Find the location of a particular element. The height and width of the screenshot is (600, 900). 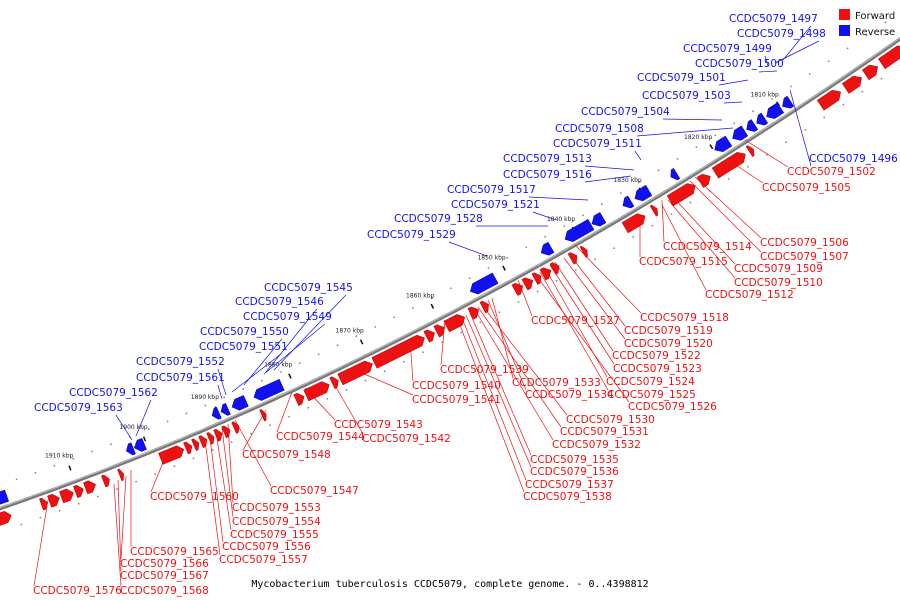

gene-label-forward: CCDC5079_1565 is located at coordinates (174, 552).